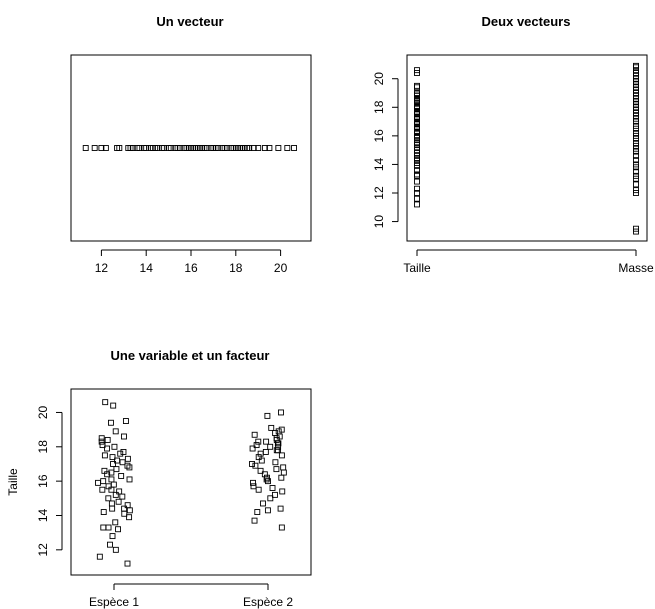 The width and height of the screenshot is (655, 609). Describe the element at coordinates (528, 262) in the screenshot. I see `x-axis: Taille Masse` at that location.